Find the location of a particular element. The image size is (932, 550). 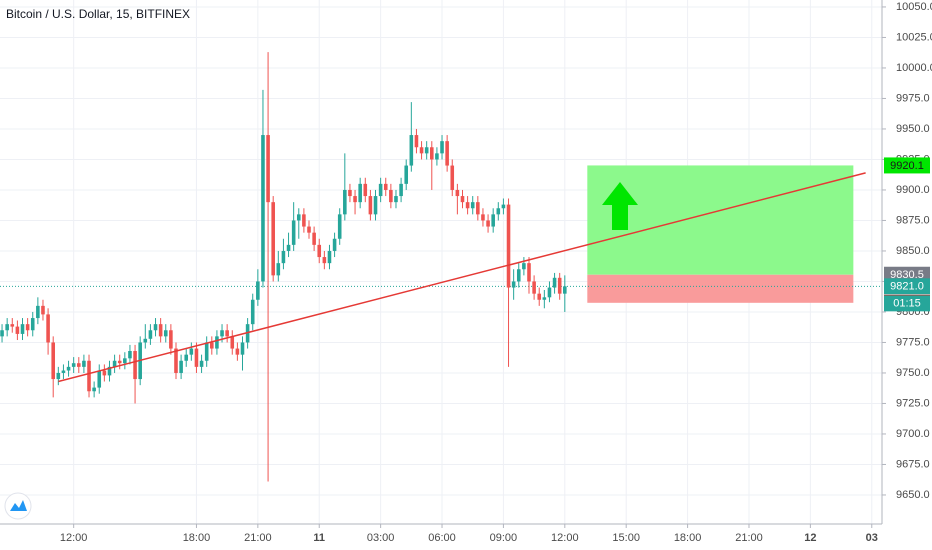

x-tick-label: 11 is located at coordinates (319, 538).